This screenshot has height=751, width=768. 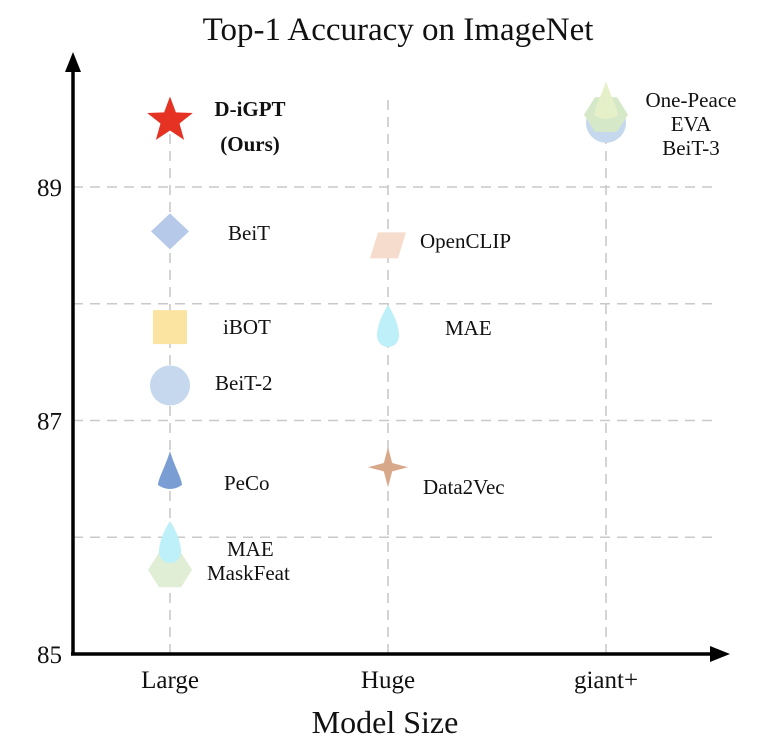 I want to click on y-tick-label: 87, so click(x=49, y=422).